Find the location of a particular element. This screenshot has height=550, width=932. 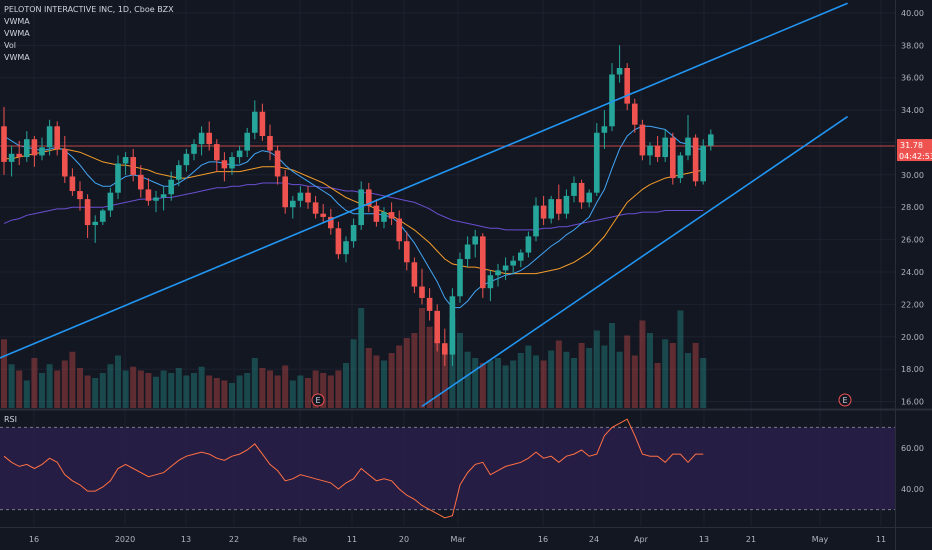

volume-bars is located at coordinates (354, 358).